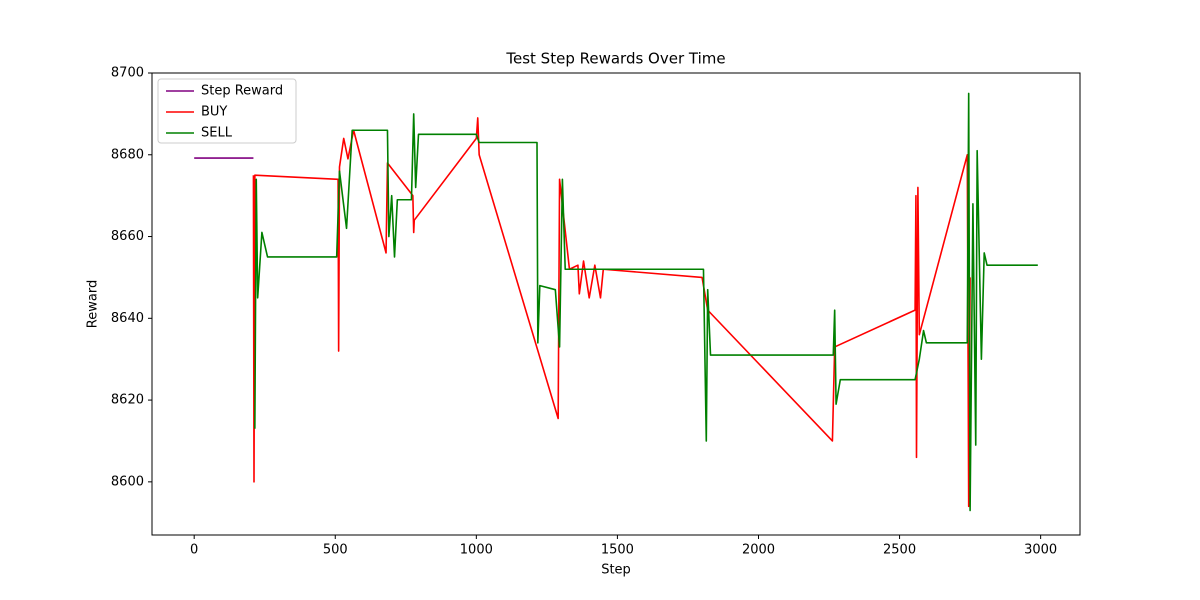  What do you see at coordinates (93, 304) in the screenshot?
I see `y-axis-label: Reward` at bounding box center [93, 304].